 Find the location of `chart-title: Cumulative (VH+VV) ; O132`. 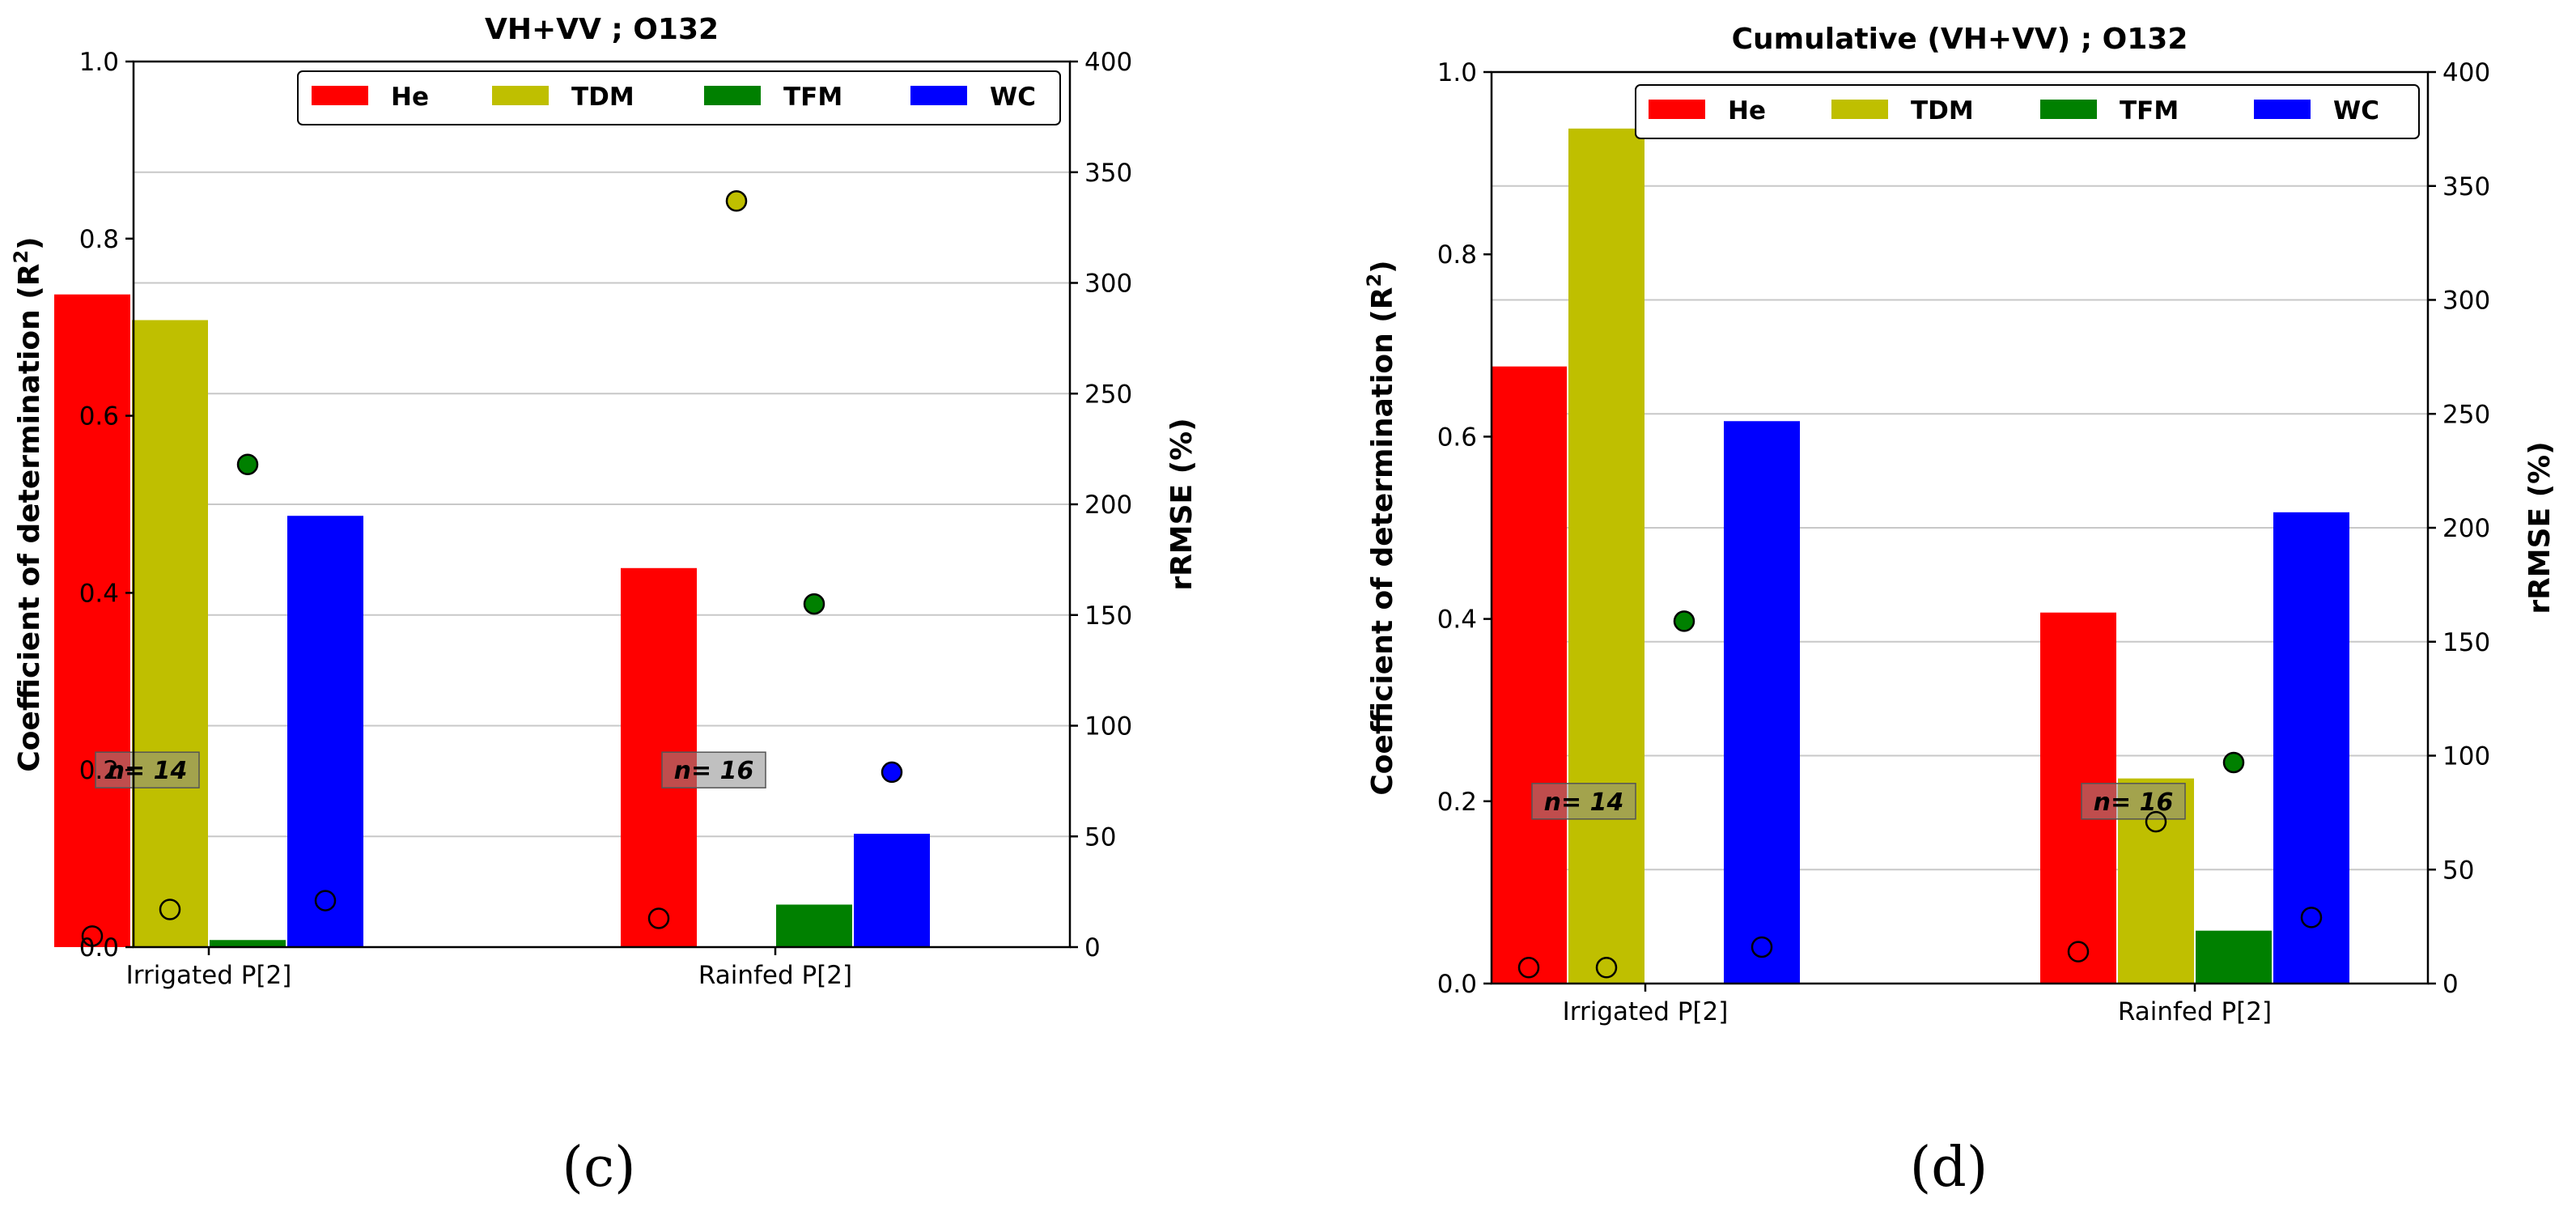

chart-title: Cumulative (VH+VV) ; O132 is located at coordinates (1960, 39).